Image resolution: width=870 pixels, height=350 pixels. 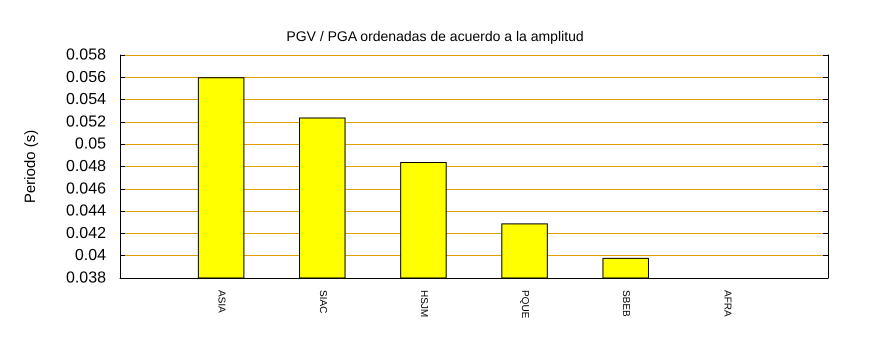 What do you see at coordinates (86, 166) in the screenshot?
I see `y-tick-label: 0.048` at bounding box center [86, 166].